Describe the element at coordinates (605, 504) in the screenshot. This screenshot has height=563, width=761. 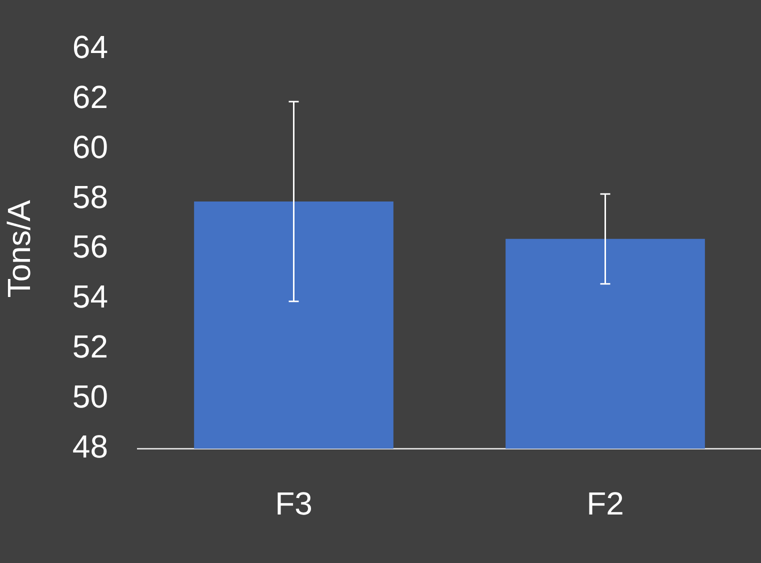
I see `x-tick-label: F2` at that location.